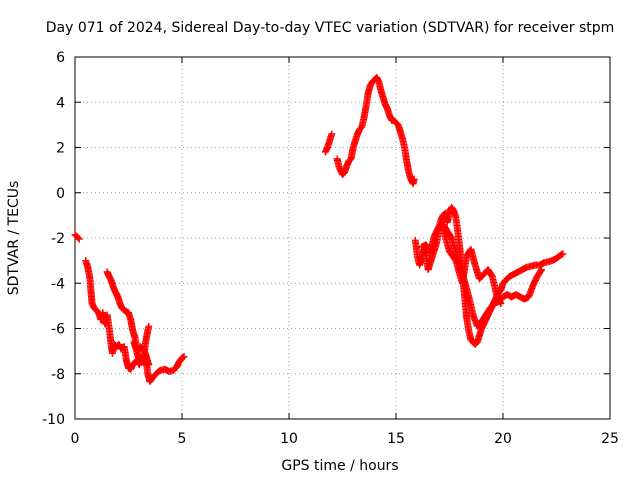 The image size is (640, 480). What do you see at coordinates (60, 149) in the screenshot?
I see `y-tick-label: 2` at bounding box center [60, 149].